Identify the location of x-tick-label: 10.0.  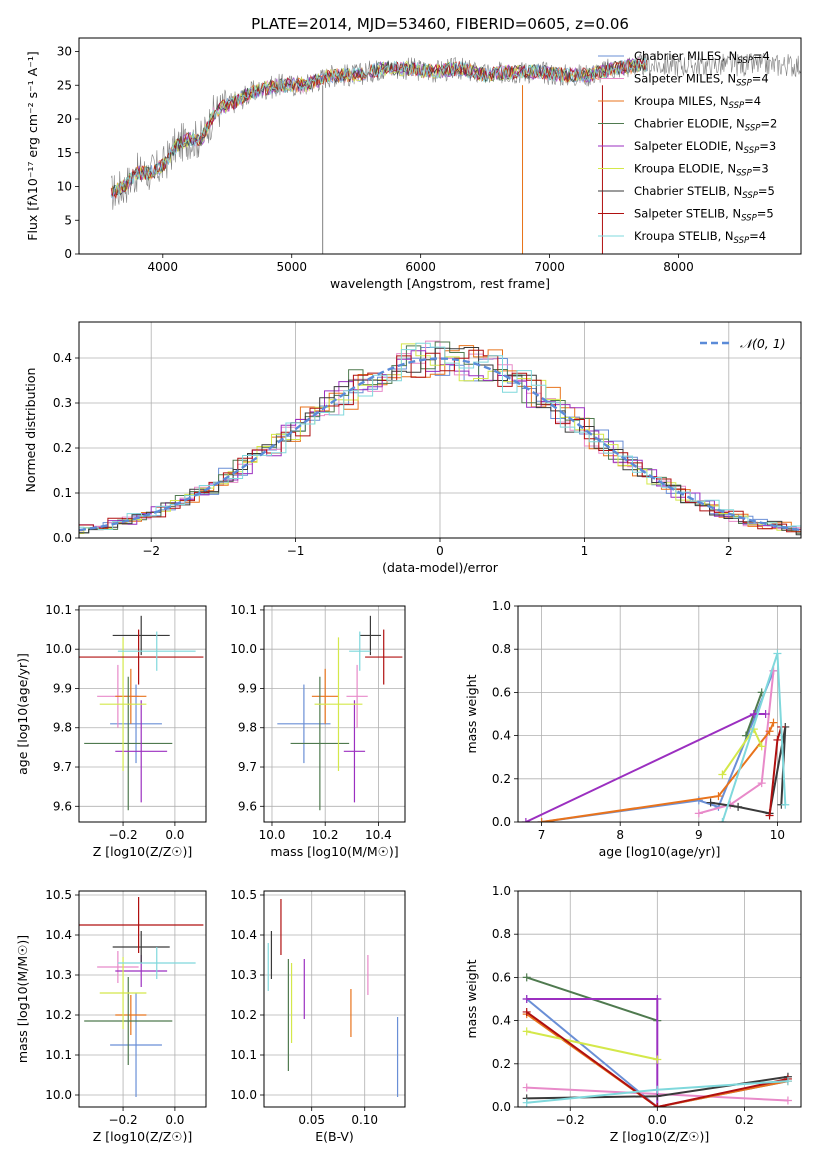
(272, 835).